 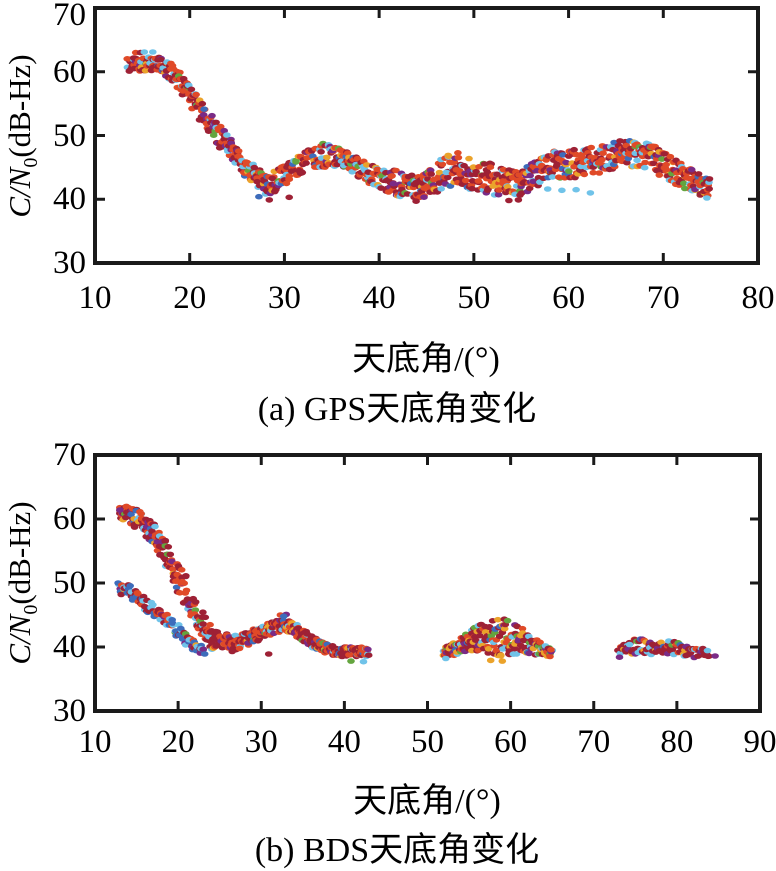 What do you see at coordinates (427, 801) in the screenshot?
I see `x-axis-label-bds: 天底角/(°)` at bounding box center [427, 801].